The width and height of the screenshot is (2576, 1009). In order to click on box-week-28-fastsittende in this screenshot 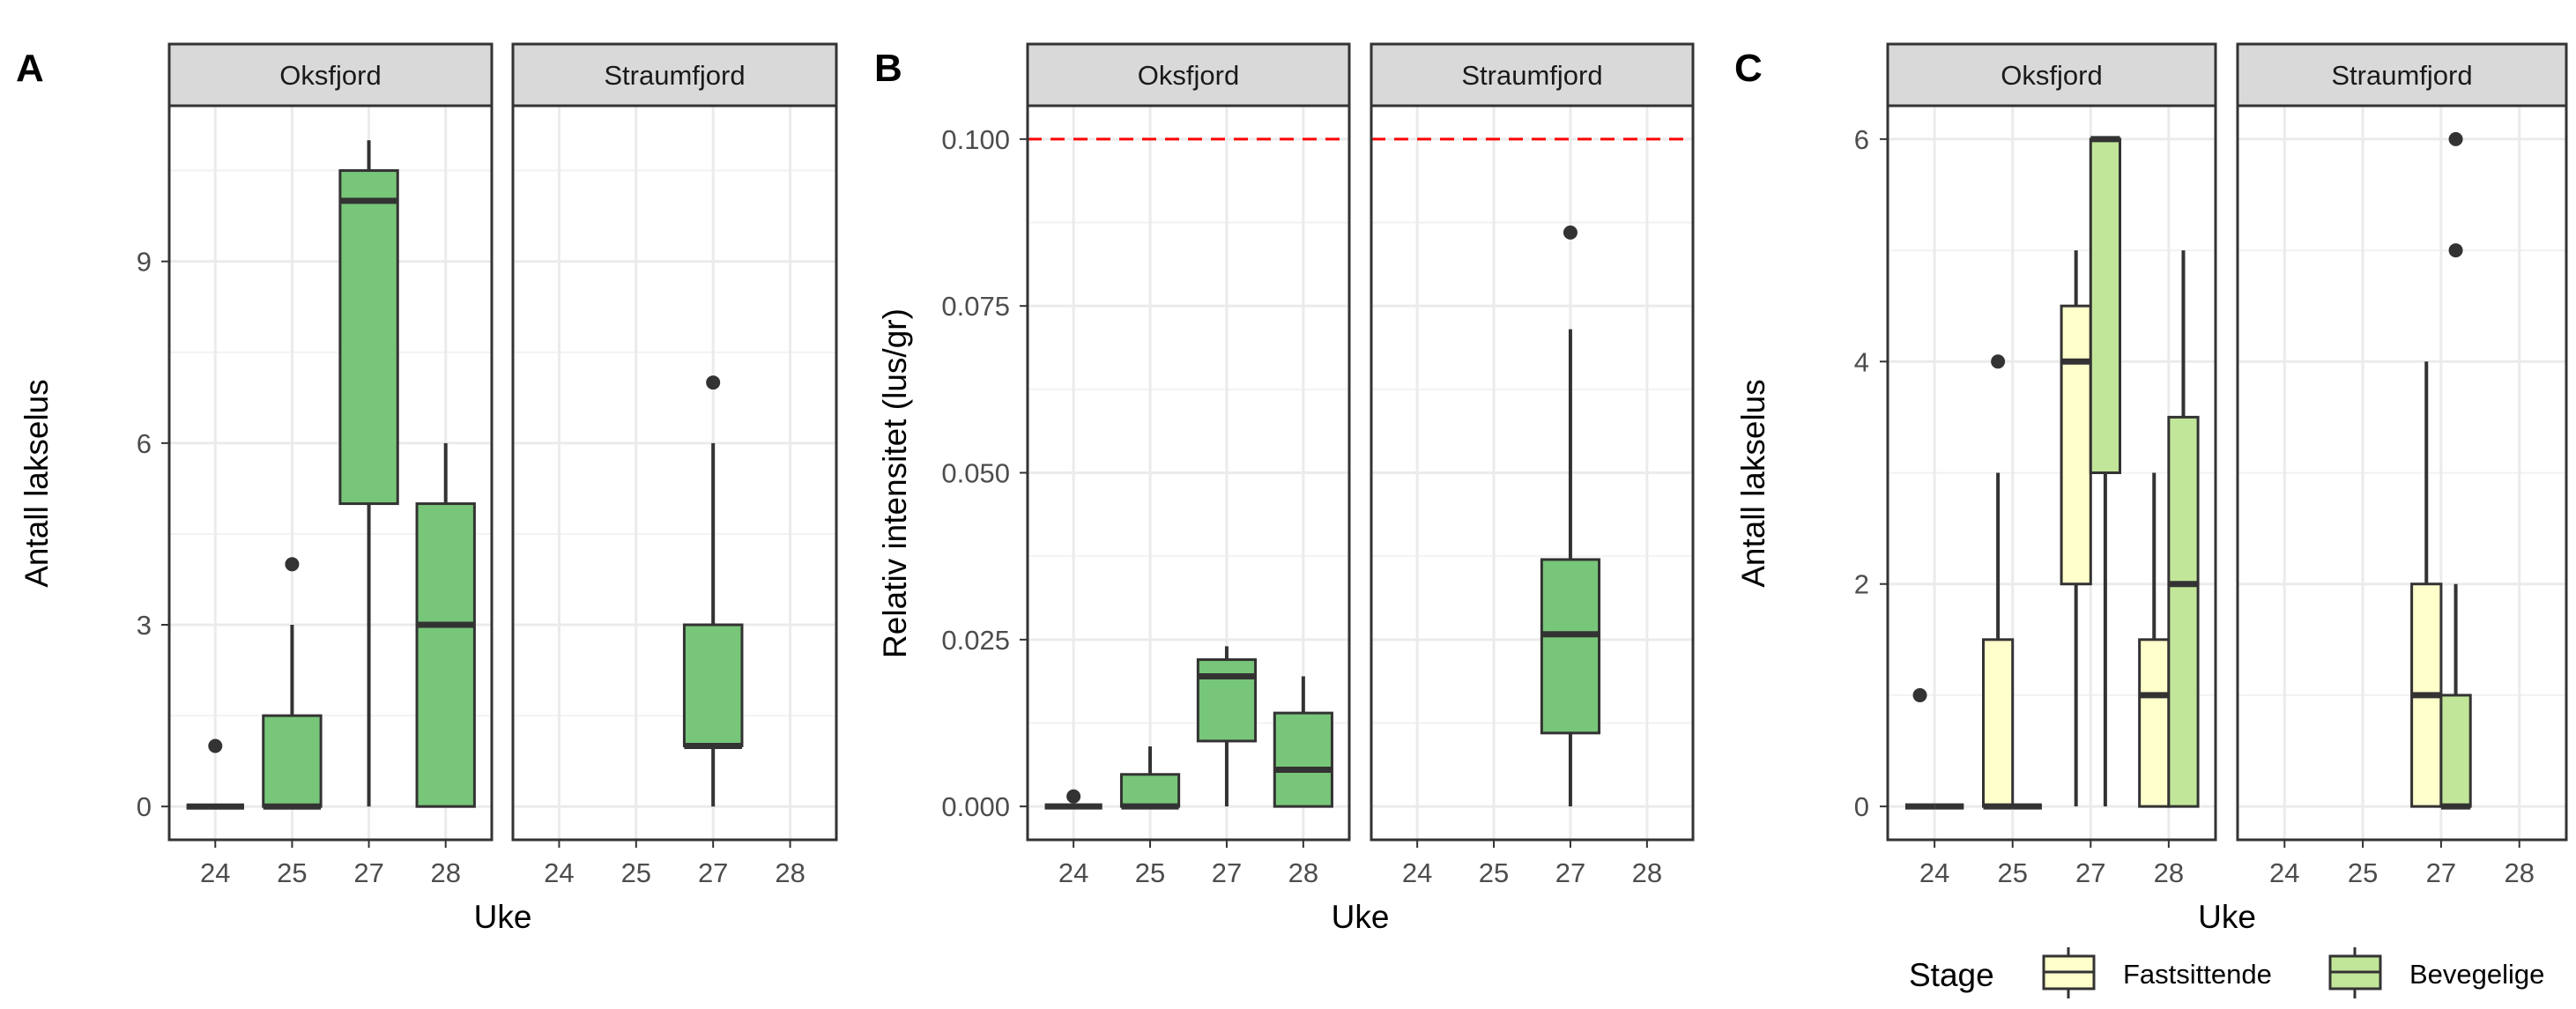, I will do `click(2154, 640)`.